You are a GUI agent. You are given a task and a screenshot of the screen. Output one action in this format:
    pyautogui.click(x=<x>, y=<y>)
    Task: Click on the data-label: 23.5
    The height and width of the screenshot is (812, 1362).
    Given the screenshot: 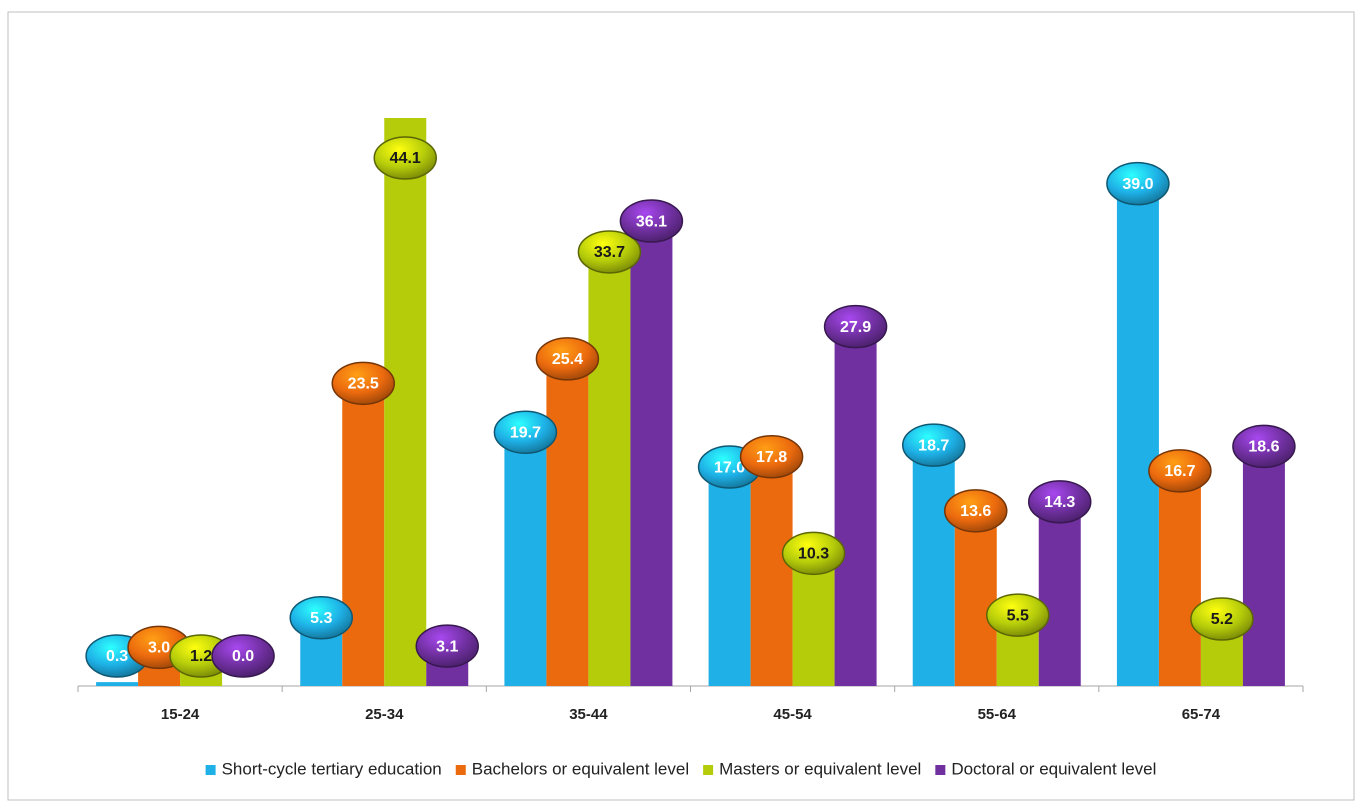 What is the action you would take?
    pyautogui.click(x=363, y=384)
    